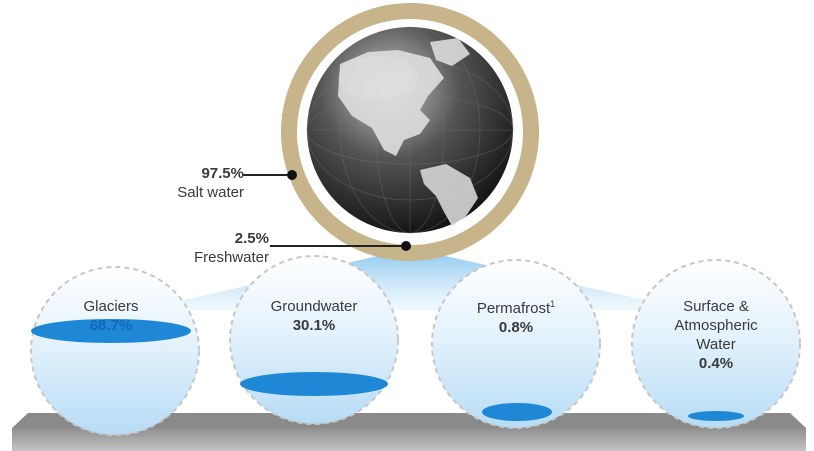 This screenshot has width=814, height=451. Describe the element at coordinates (314, 384) in the screenshot. I see `groundwater-water-level` at that location.